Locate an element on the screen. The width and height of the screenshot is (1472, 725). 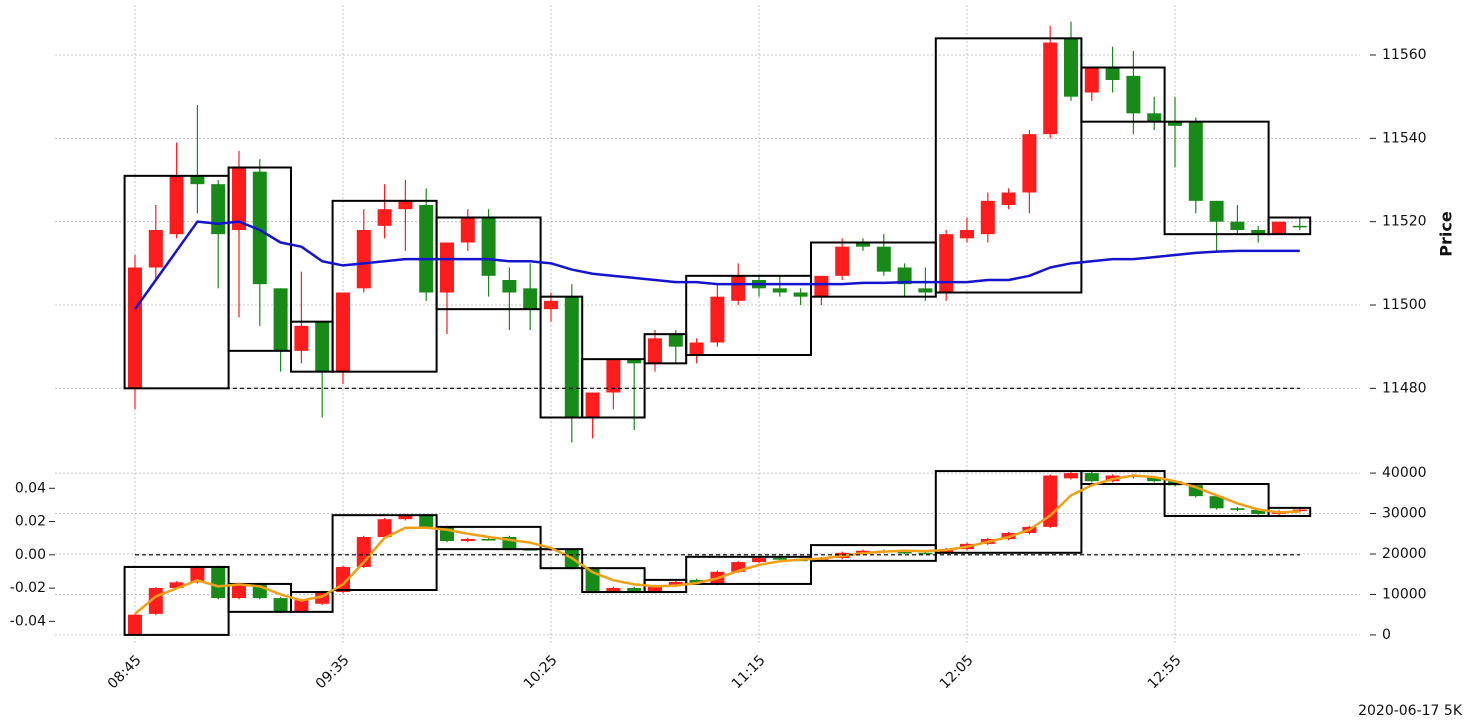
y-tick-label: 40000 is located at coordinates (1404, 473).